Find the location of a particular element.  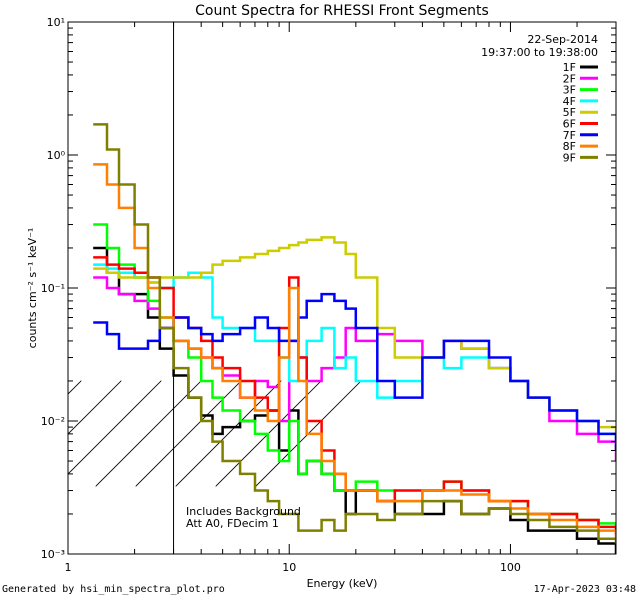

x-tick-label: 1 is located at coordinates (68, 567).